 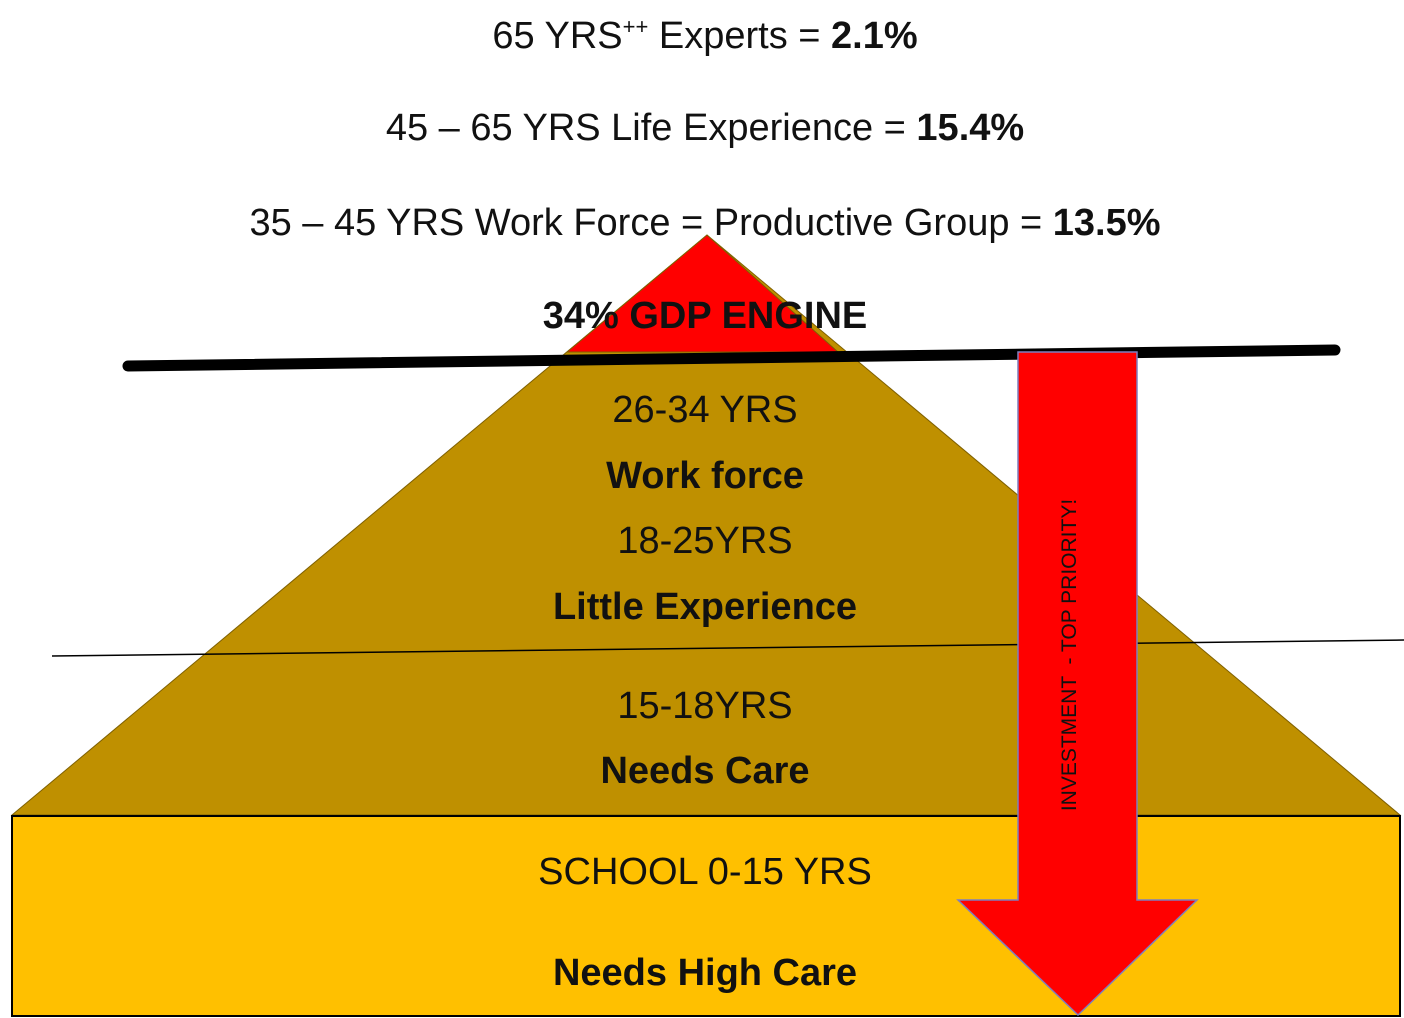 What do you see at coordinates (702, 293) in the screenshot?
I see `engine-triangle` at bounding box center [702, 293].